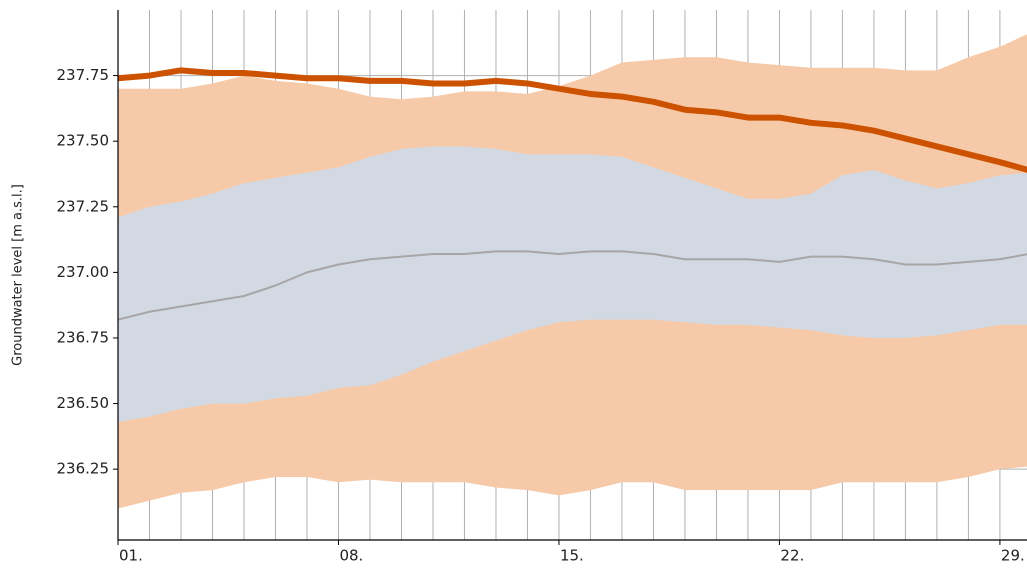 The height and width of the screenshot is (569, 1027). I want to click on y-tick-label: 237.75, so click(83, 75).